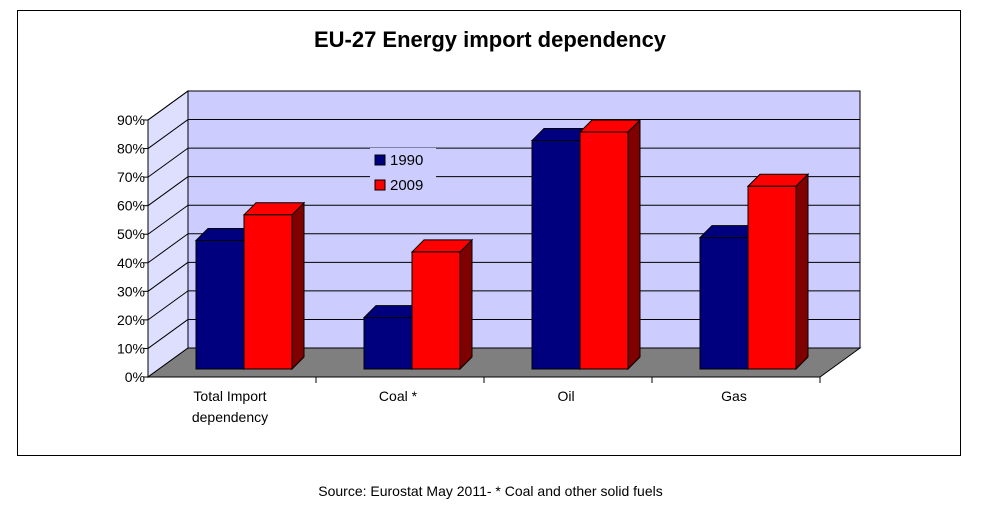 This screenshot has width=981, height=507. What do you see at coordinates (490, 39) in the screenshot?
I see `chart-title: EU-27 Energy import dependency` at bounding box center [490, 39].